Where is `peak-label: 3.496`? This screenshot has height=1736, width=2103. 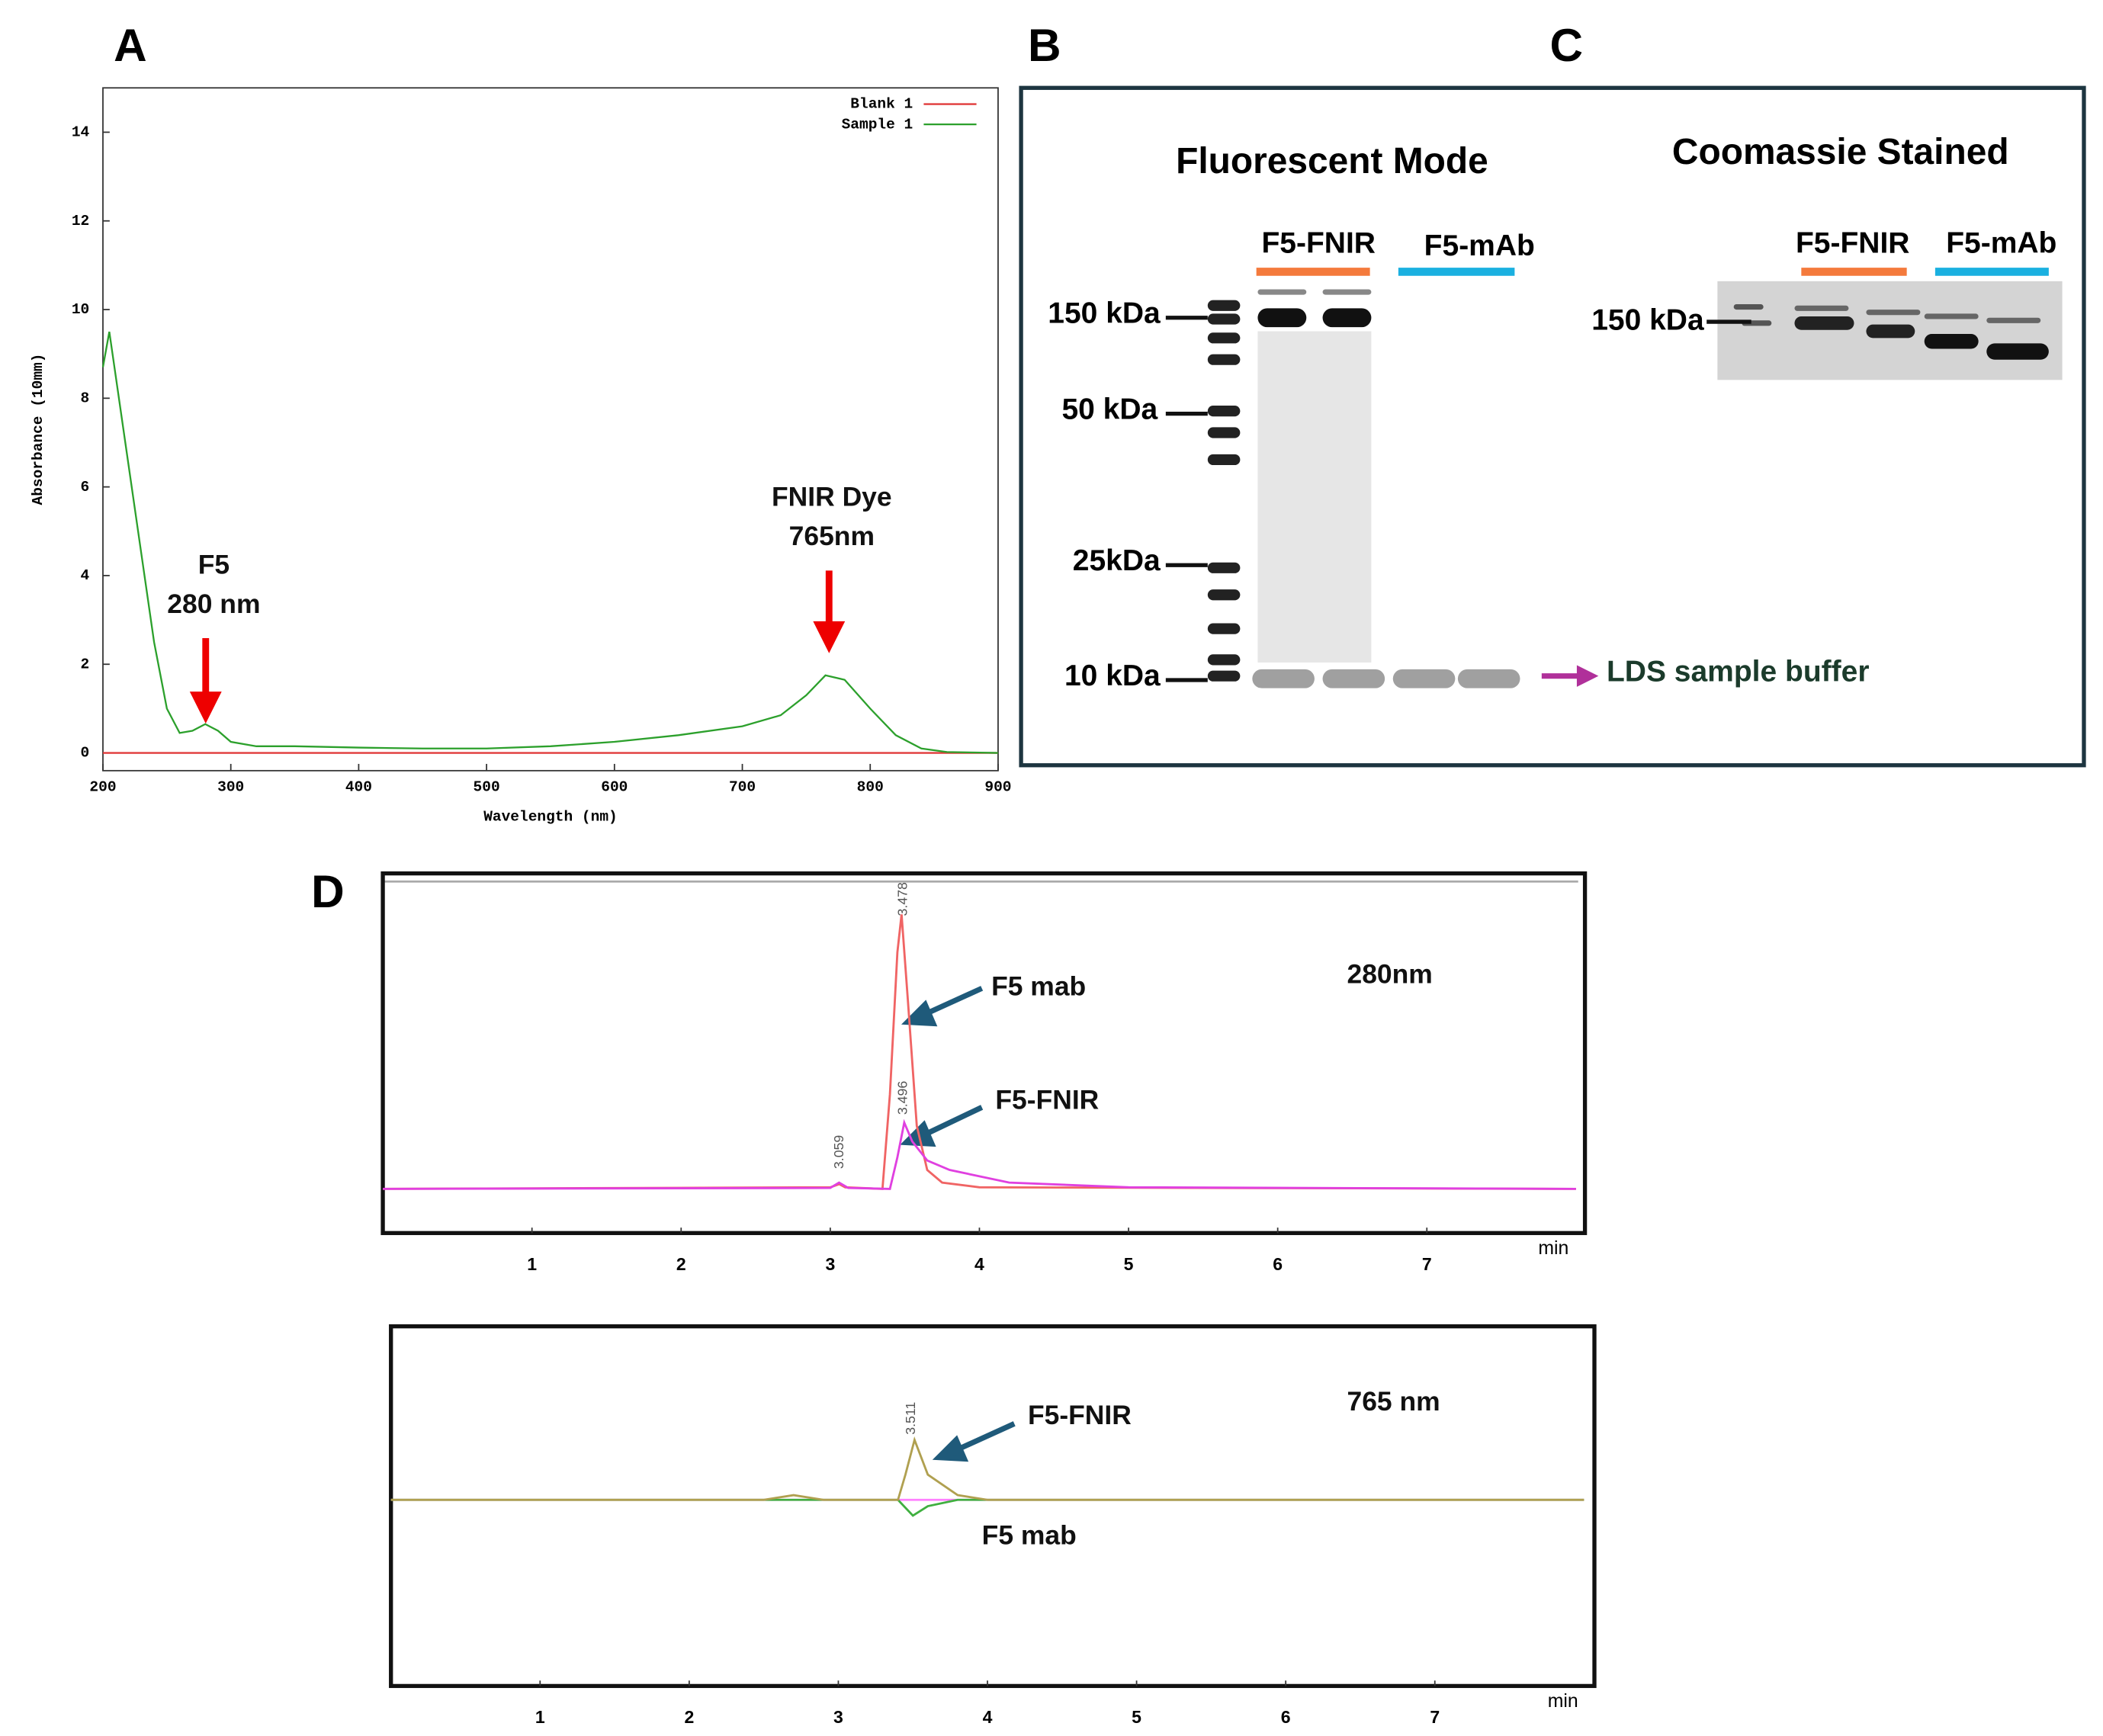 peak-label: 3.496 is located at coordinates (902, 1098).